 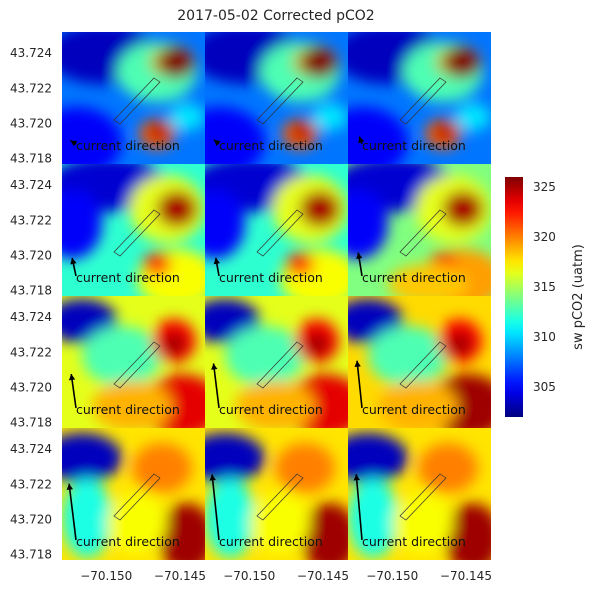 I want to click on colorbar-tick-label: 320, so click(x=544, y=237).